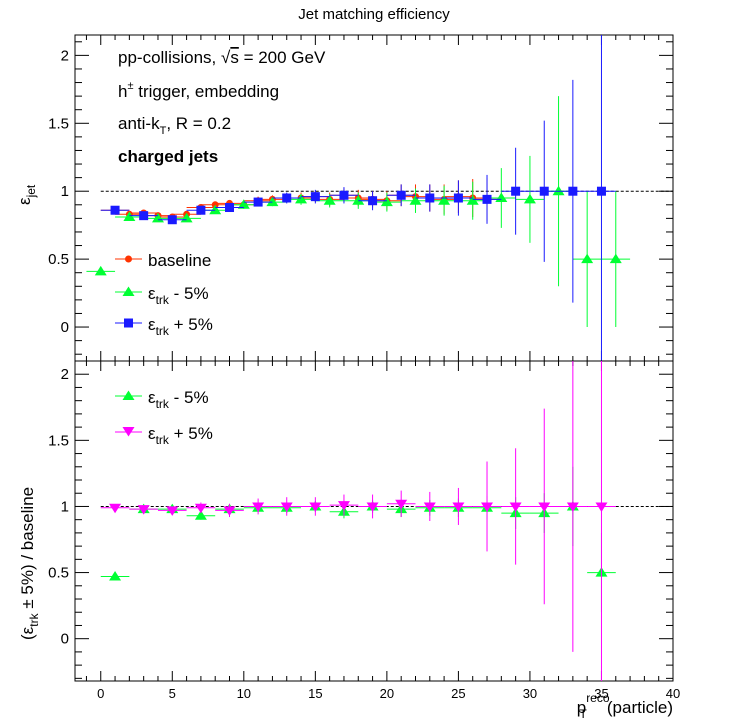  Describe the element at coordinates (163, 300) in the screenshot. I see `legend-trk-minus-sub: trk` at that location.